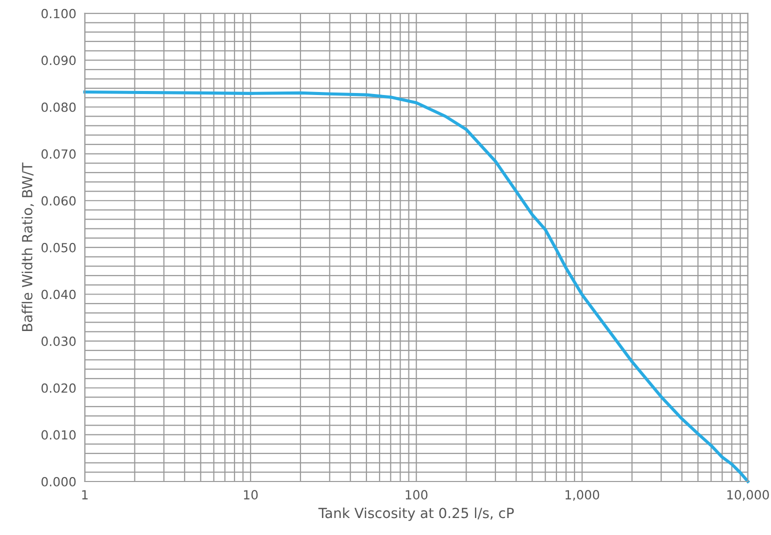  Describe the element at coordinates (59, 13) in the screenshot. I see `y-tick-label: 0.100` at that location.